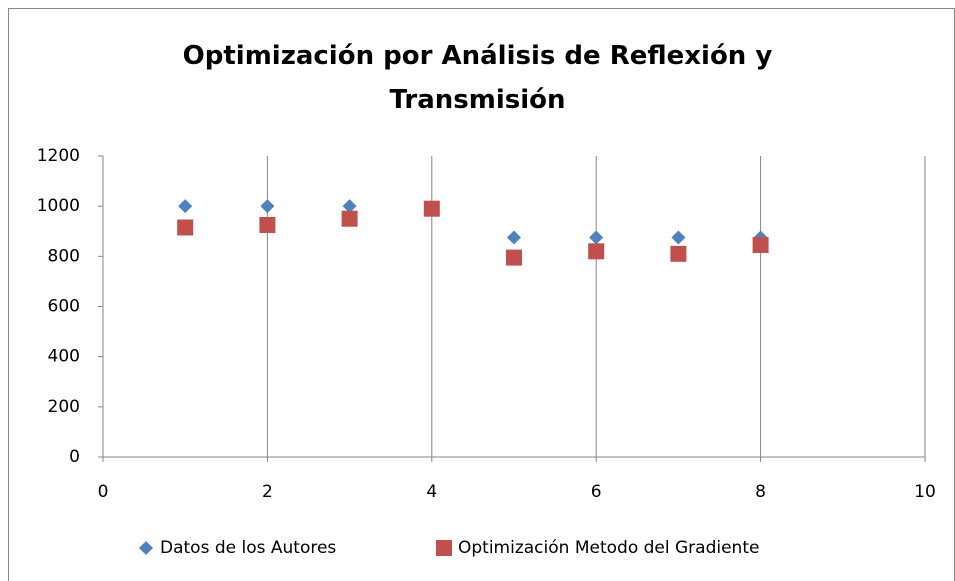  Describe the element at coordinates (64, 256) in the screenshot. I see `y-tick-label: 800` at that location.